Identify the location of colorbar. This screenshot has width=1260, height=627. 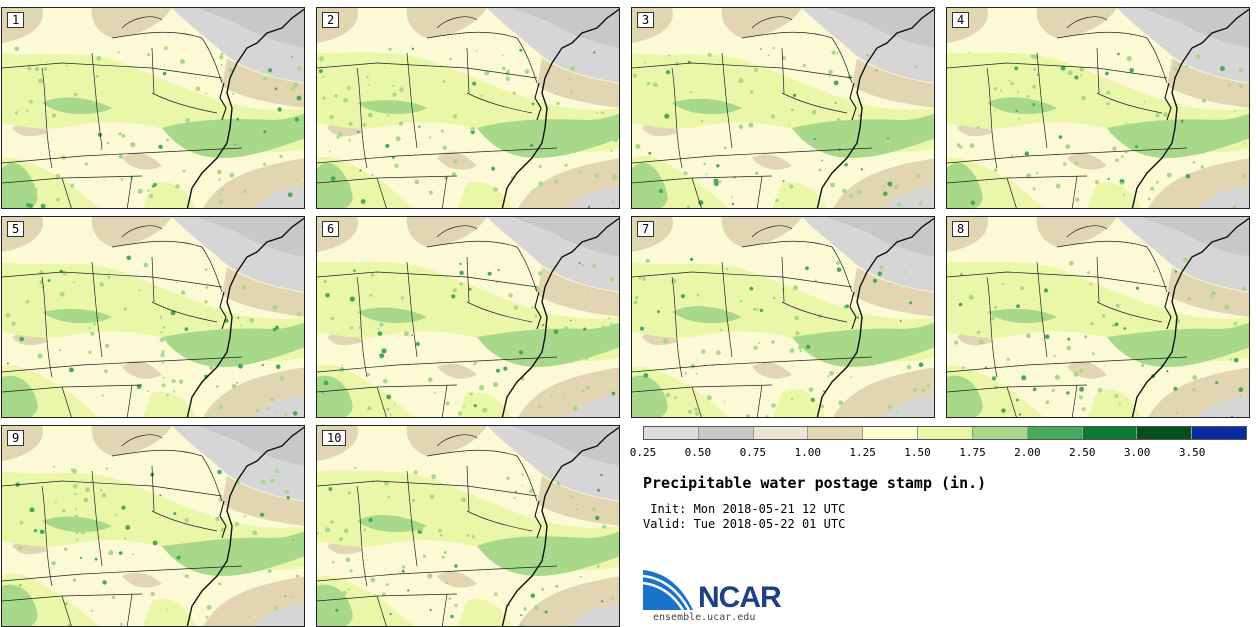
(945, 433).